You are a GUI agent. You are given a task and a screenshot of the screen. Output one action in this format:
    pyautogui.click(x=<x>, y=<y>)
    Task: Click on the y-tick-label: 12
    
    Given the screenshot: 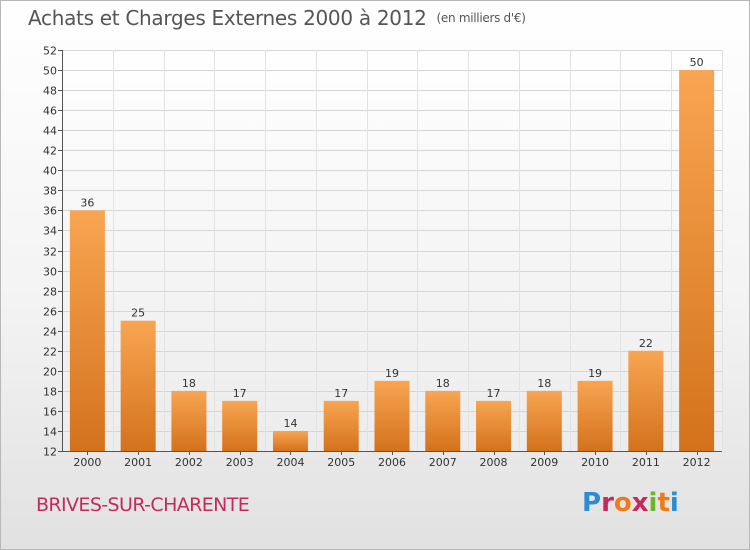 What is the action you would take?
    pyautogui.click(x=50, y=452)
    